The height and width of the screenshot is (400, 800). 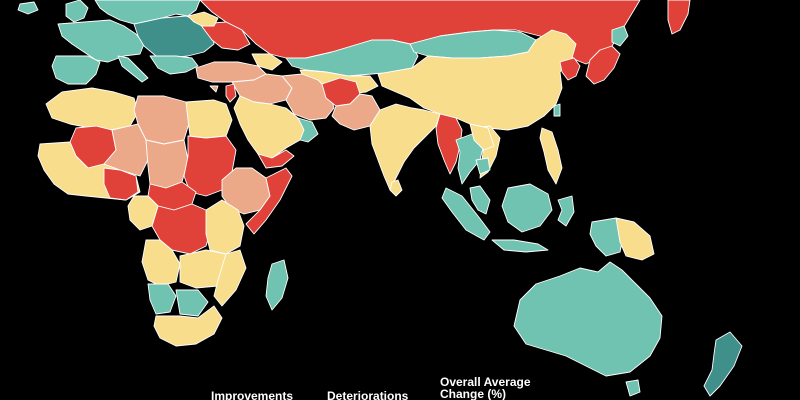 I want to click on region-somalia, so click(x=269, y=201).